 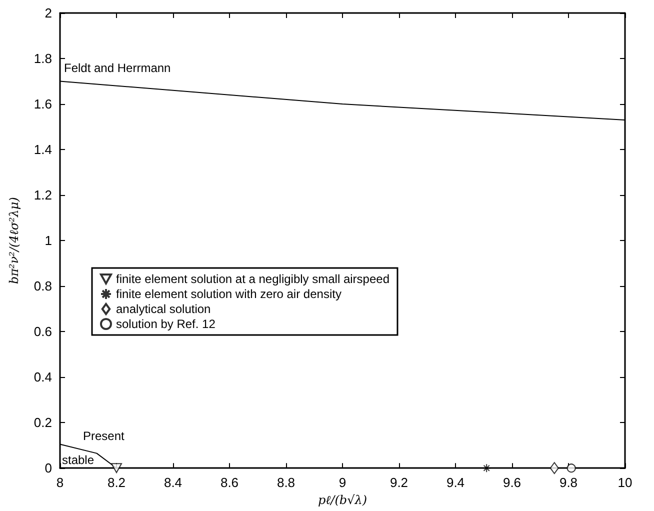 What do you see at coordinates (343, 500) in the screenshot?
I see `x-axis-title: pℓ/(b√λ)` at bounding box center [343, 500].